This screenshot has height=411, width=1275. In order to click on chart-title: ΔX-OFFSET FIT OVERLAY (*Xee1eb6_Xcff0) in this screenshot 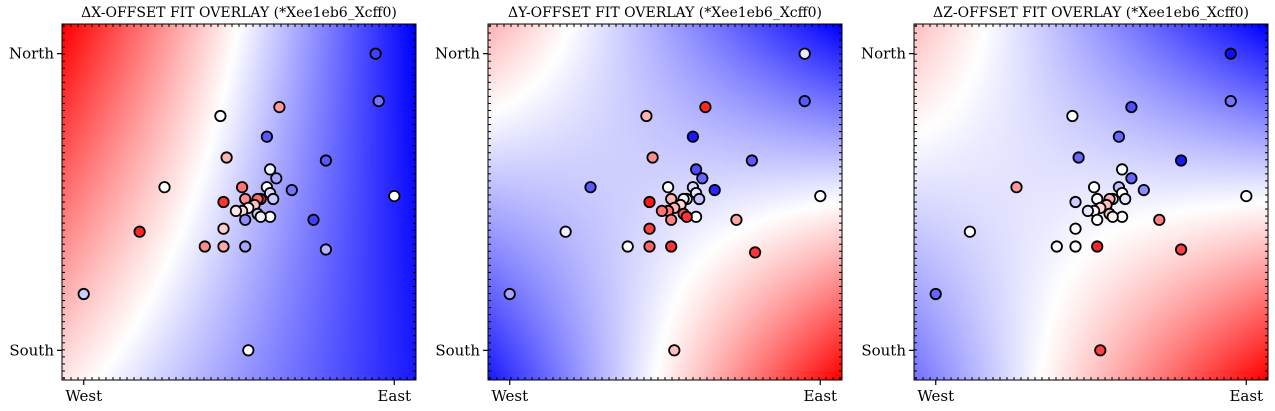, I will do `click(239, 13)`.